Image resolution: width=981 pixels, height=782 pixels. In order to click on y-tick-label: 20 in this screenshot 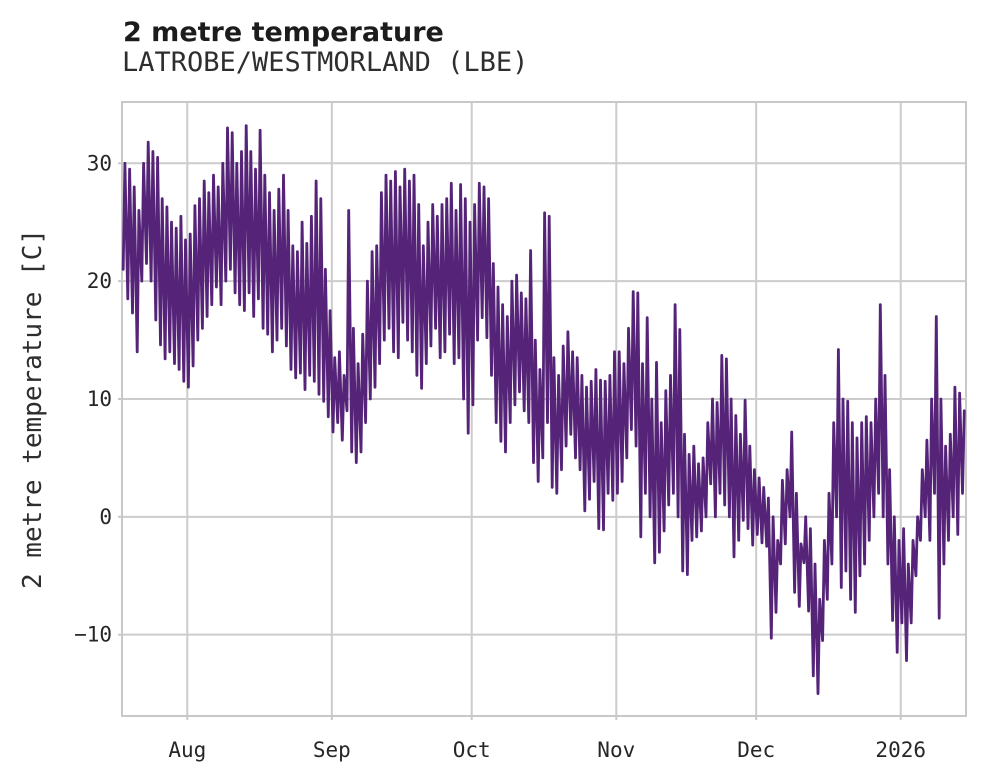, I will do `click(99, 281)`.